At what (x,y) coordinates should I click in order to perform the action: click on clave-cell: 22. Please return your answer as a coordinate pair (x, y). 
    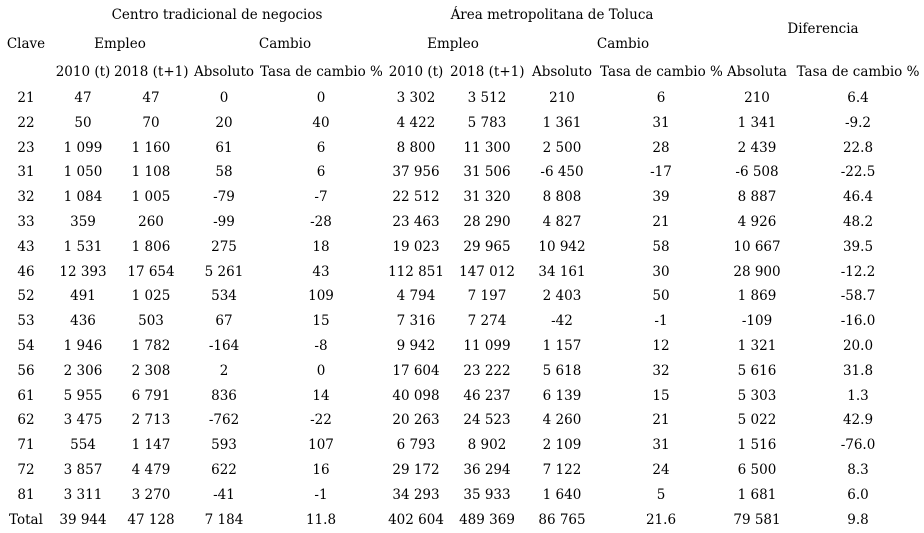
    Looking at the image, I should click on (26, 122).